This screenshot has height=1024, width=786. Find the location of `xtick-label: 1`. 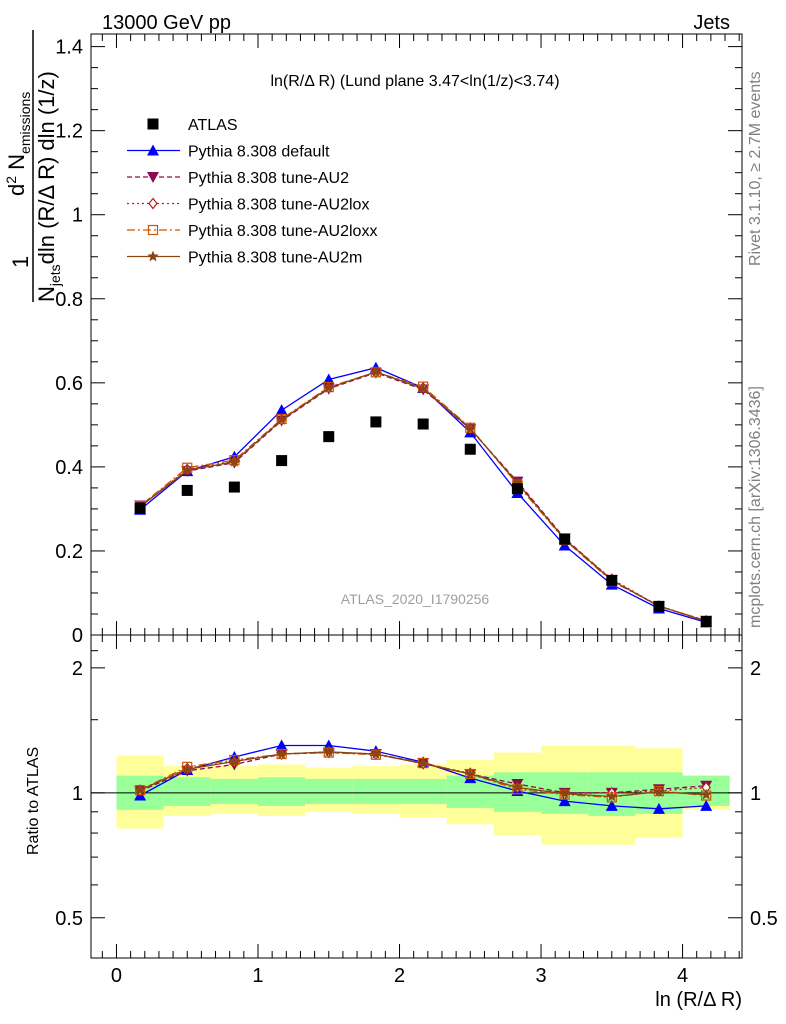

xtick-label: 1 is located at coordinates (257, 976).